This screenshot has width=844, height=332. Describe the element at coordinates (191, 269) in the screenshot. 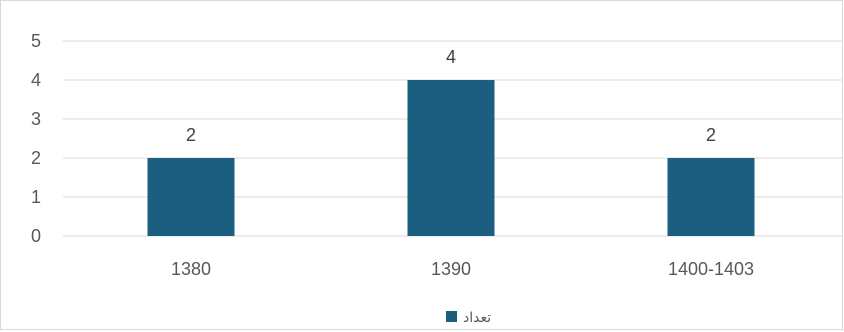

I see `x-tick-label: 1380` at that location.